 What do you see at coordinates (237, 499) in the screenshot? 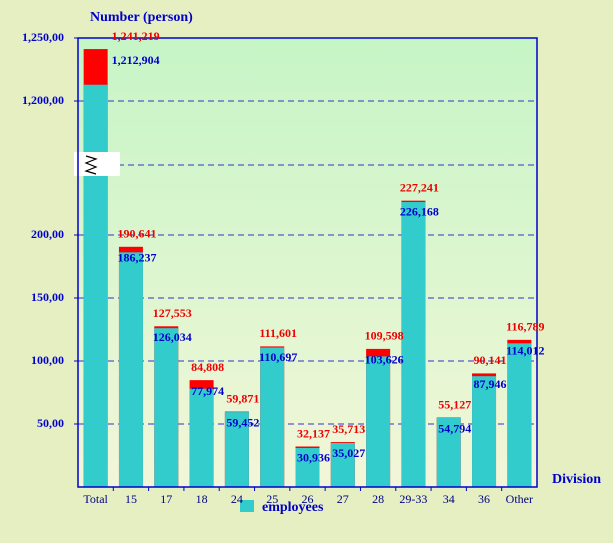
I see `x-tick-label: 24` at bounding box center [237, 499].